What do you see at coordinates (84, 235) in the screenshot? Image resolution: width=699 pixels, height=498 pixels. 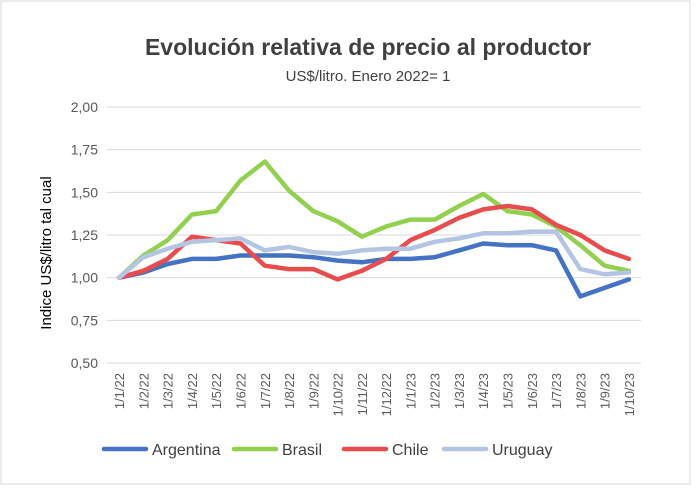 I see `y-tick-label: 1,25` at bounding box center [84, 235].